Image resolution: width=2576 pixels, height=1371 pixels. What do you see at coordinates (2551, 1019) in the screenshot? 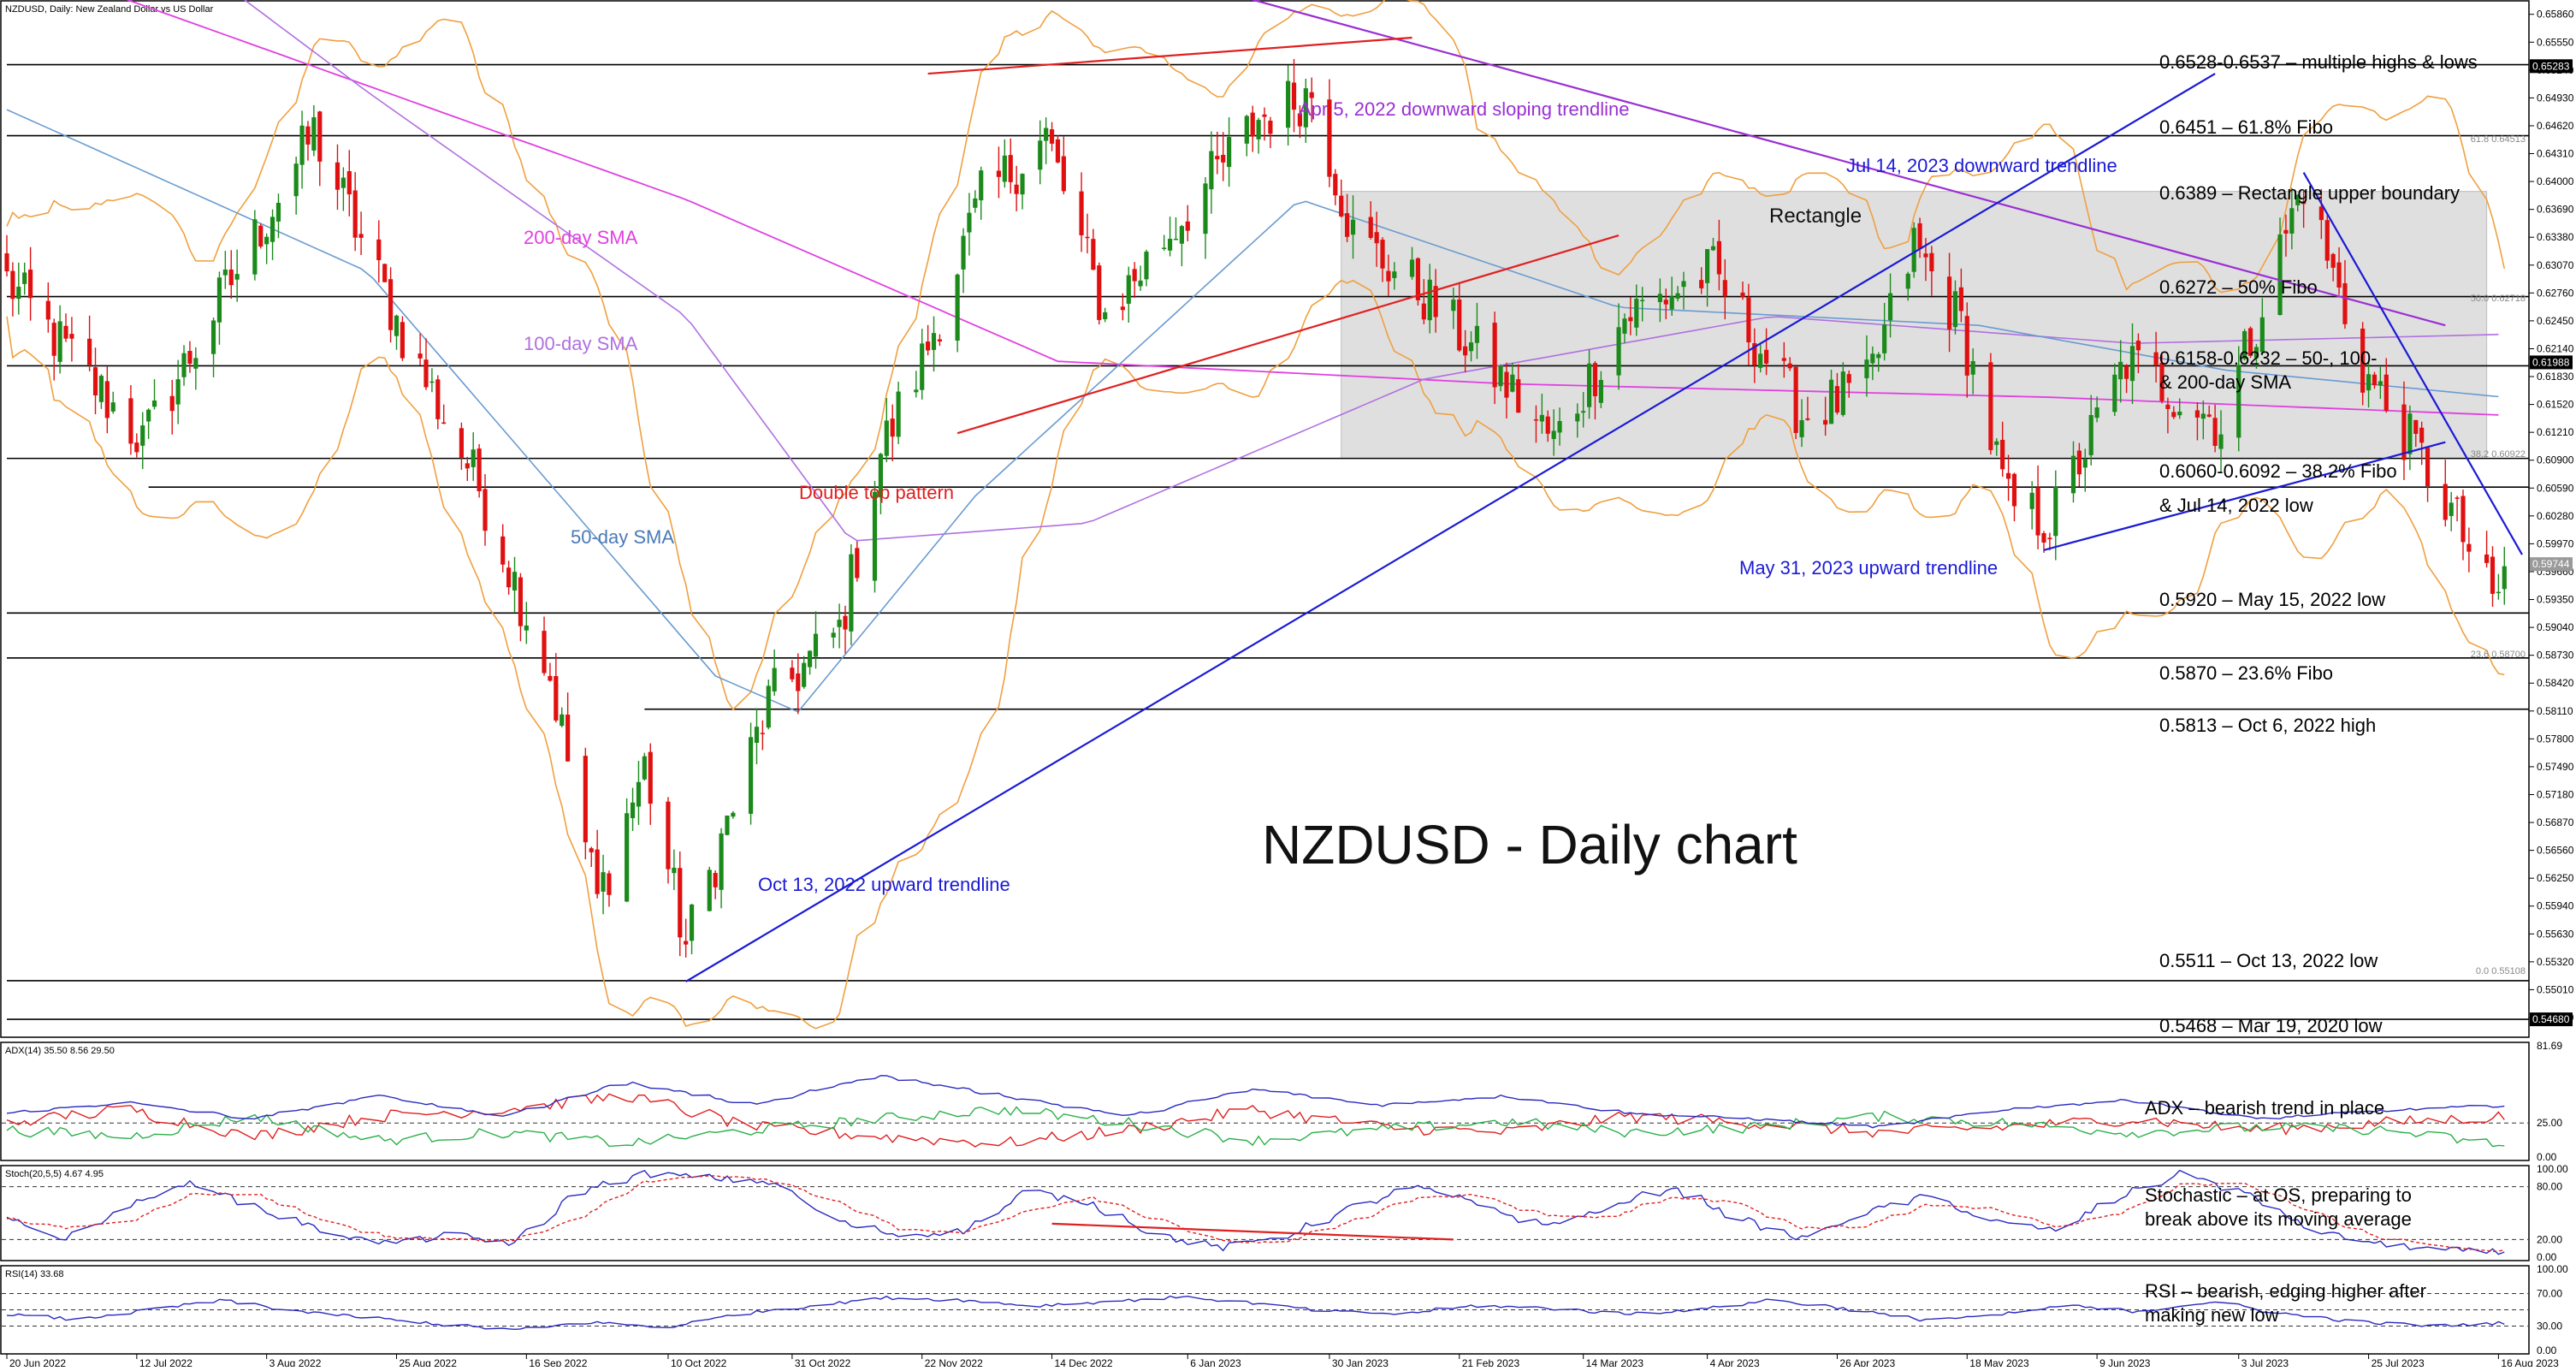
I see `price-badge: 0.54680` at bounding box center [2551, 1019].